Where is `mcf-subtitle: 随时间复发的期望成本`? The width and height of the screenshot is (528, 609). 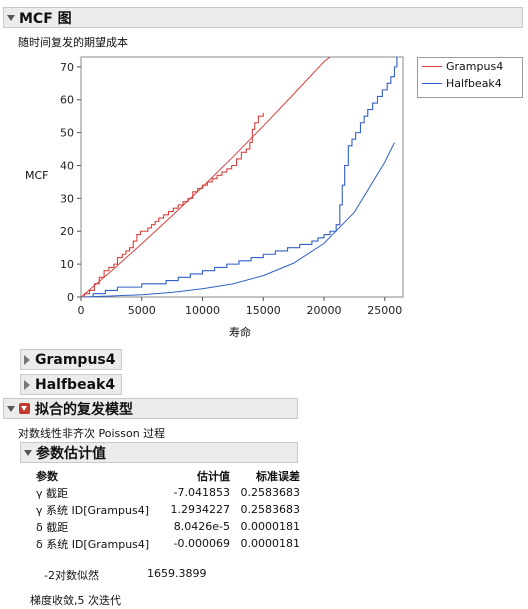
mcf-subtitle: 随时间复发的期望成本 is located at coordinates (73, 42).